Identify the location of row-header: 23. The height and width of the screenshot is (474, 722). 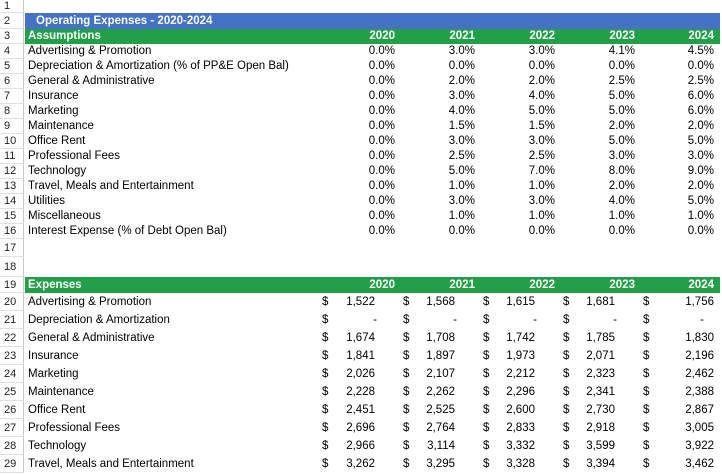
(12, 356).